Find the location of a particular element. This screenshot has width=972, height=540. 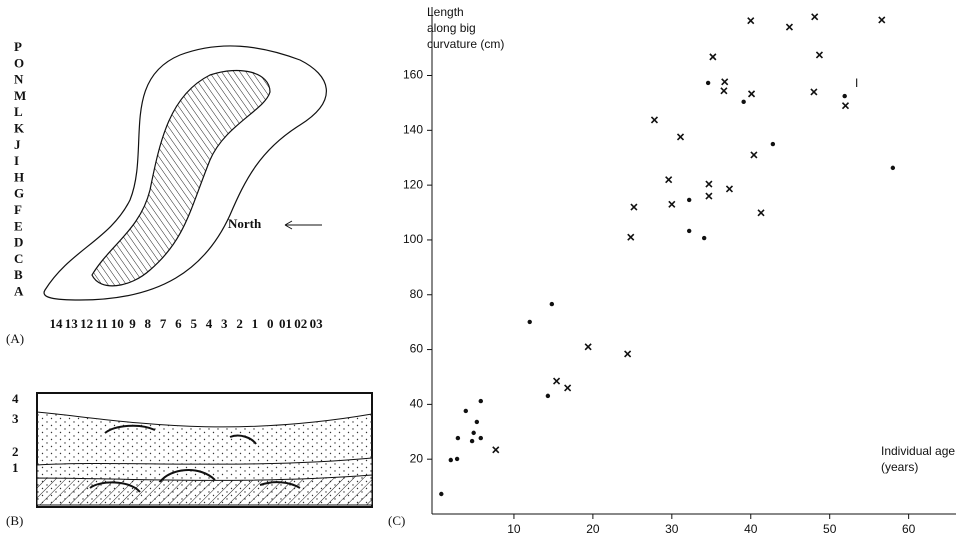

column-label: 14 is located at coordinates (57, 323).